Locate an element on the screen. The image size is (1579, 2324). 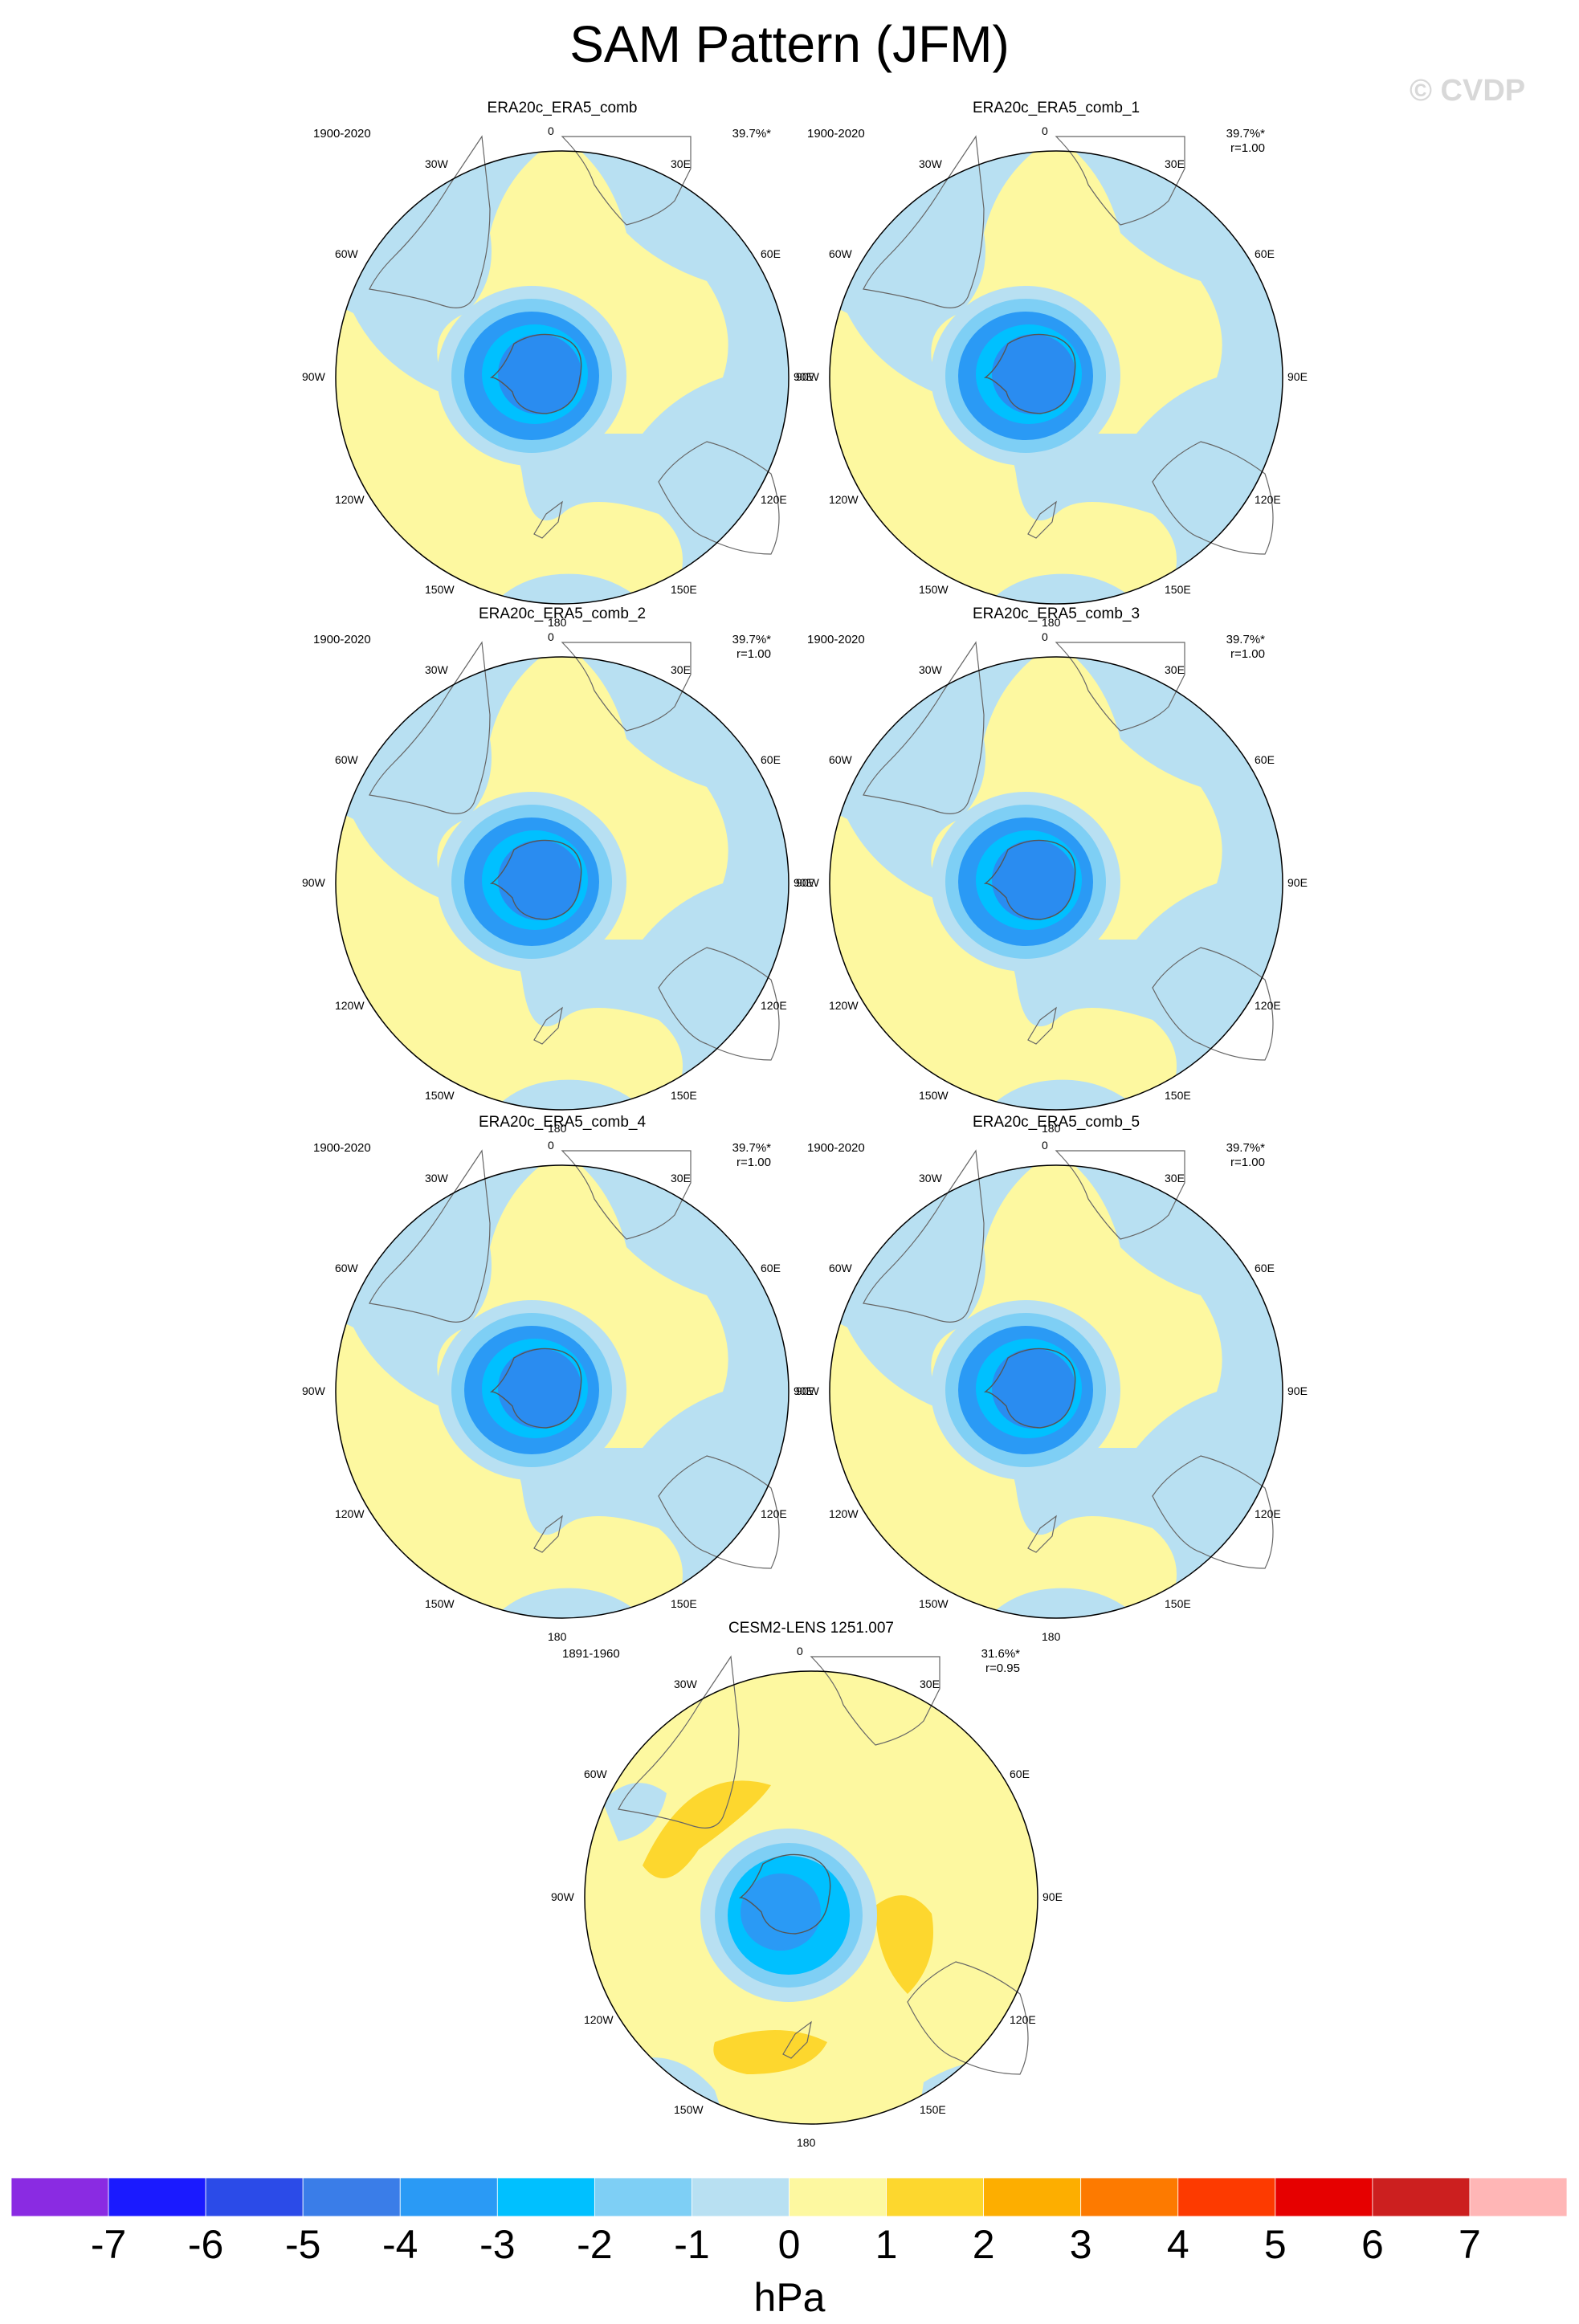
colorbar-tick-label: -3 is located at coordinates (497, 2245).